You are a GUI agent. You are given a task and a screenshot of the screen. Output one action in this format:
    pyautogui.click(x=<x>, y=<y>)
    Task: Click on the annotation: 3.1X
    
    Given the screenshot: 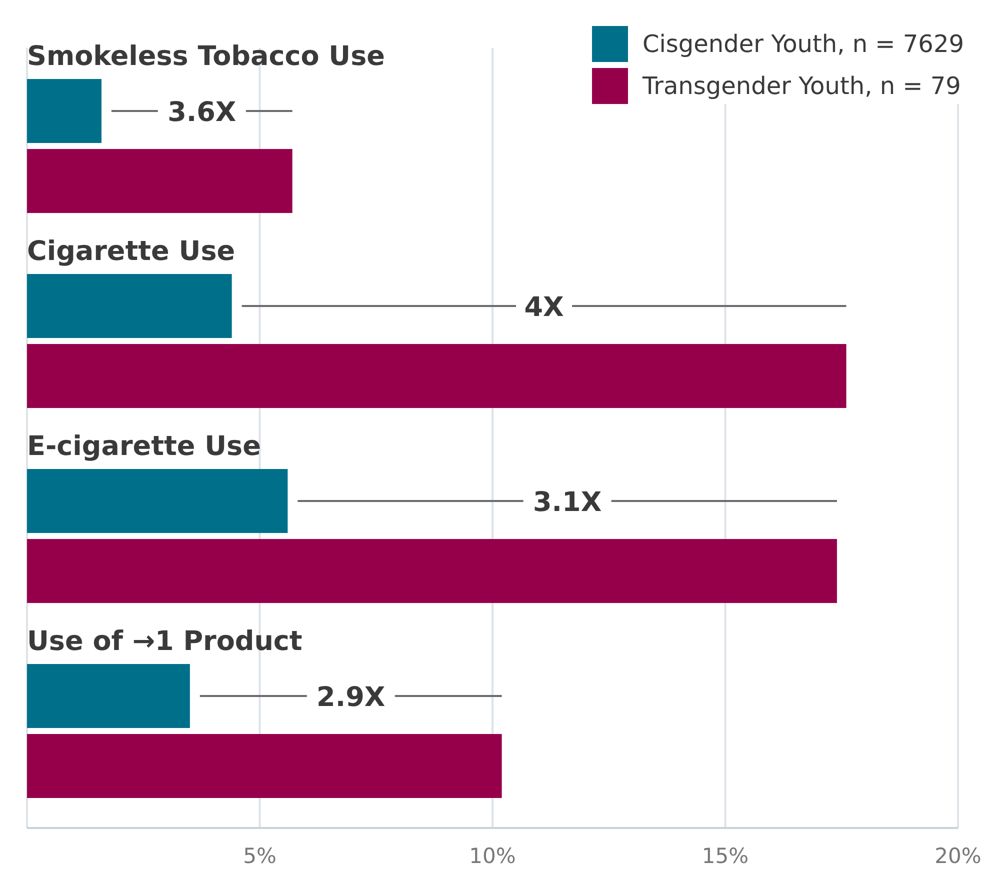 What is the action you would take?
    pyautogui.click(x=567, y=502)
    